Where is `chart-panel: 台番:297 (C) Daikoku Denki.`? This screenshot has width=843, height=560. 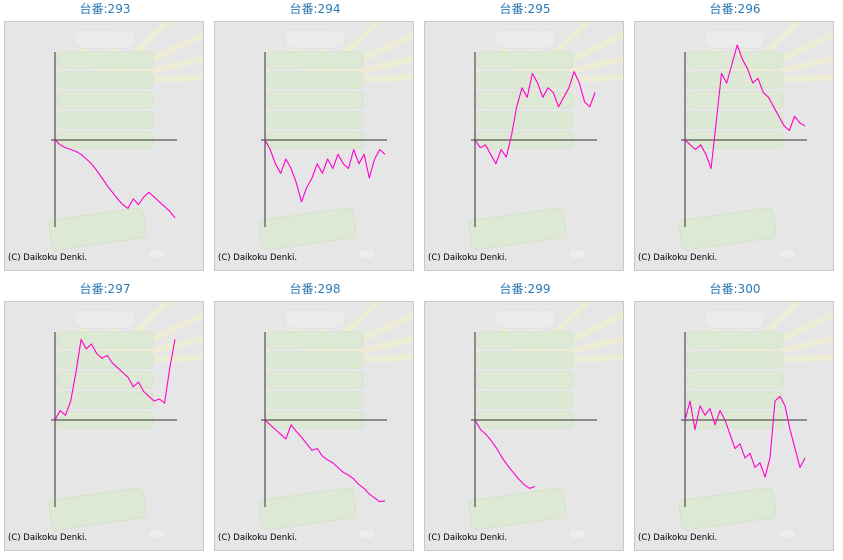 chart-panel: 台番:297 (C) Daikoku Denki. is located at coordinates (105, 420).